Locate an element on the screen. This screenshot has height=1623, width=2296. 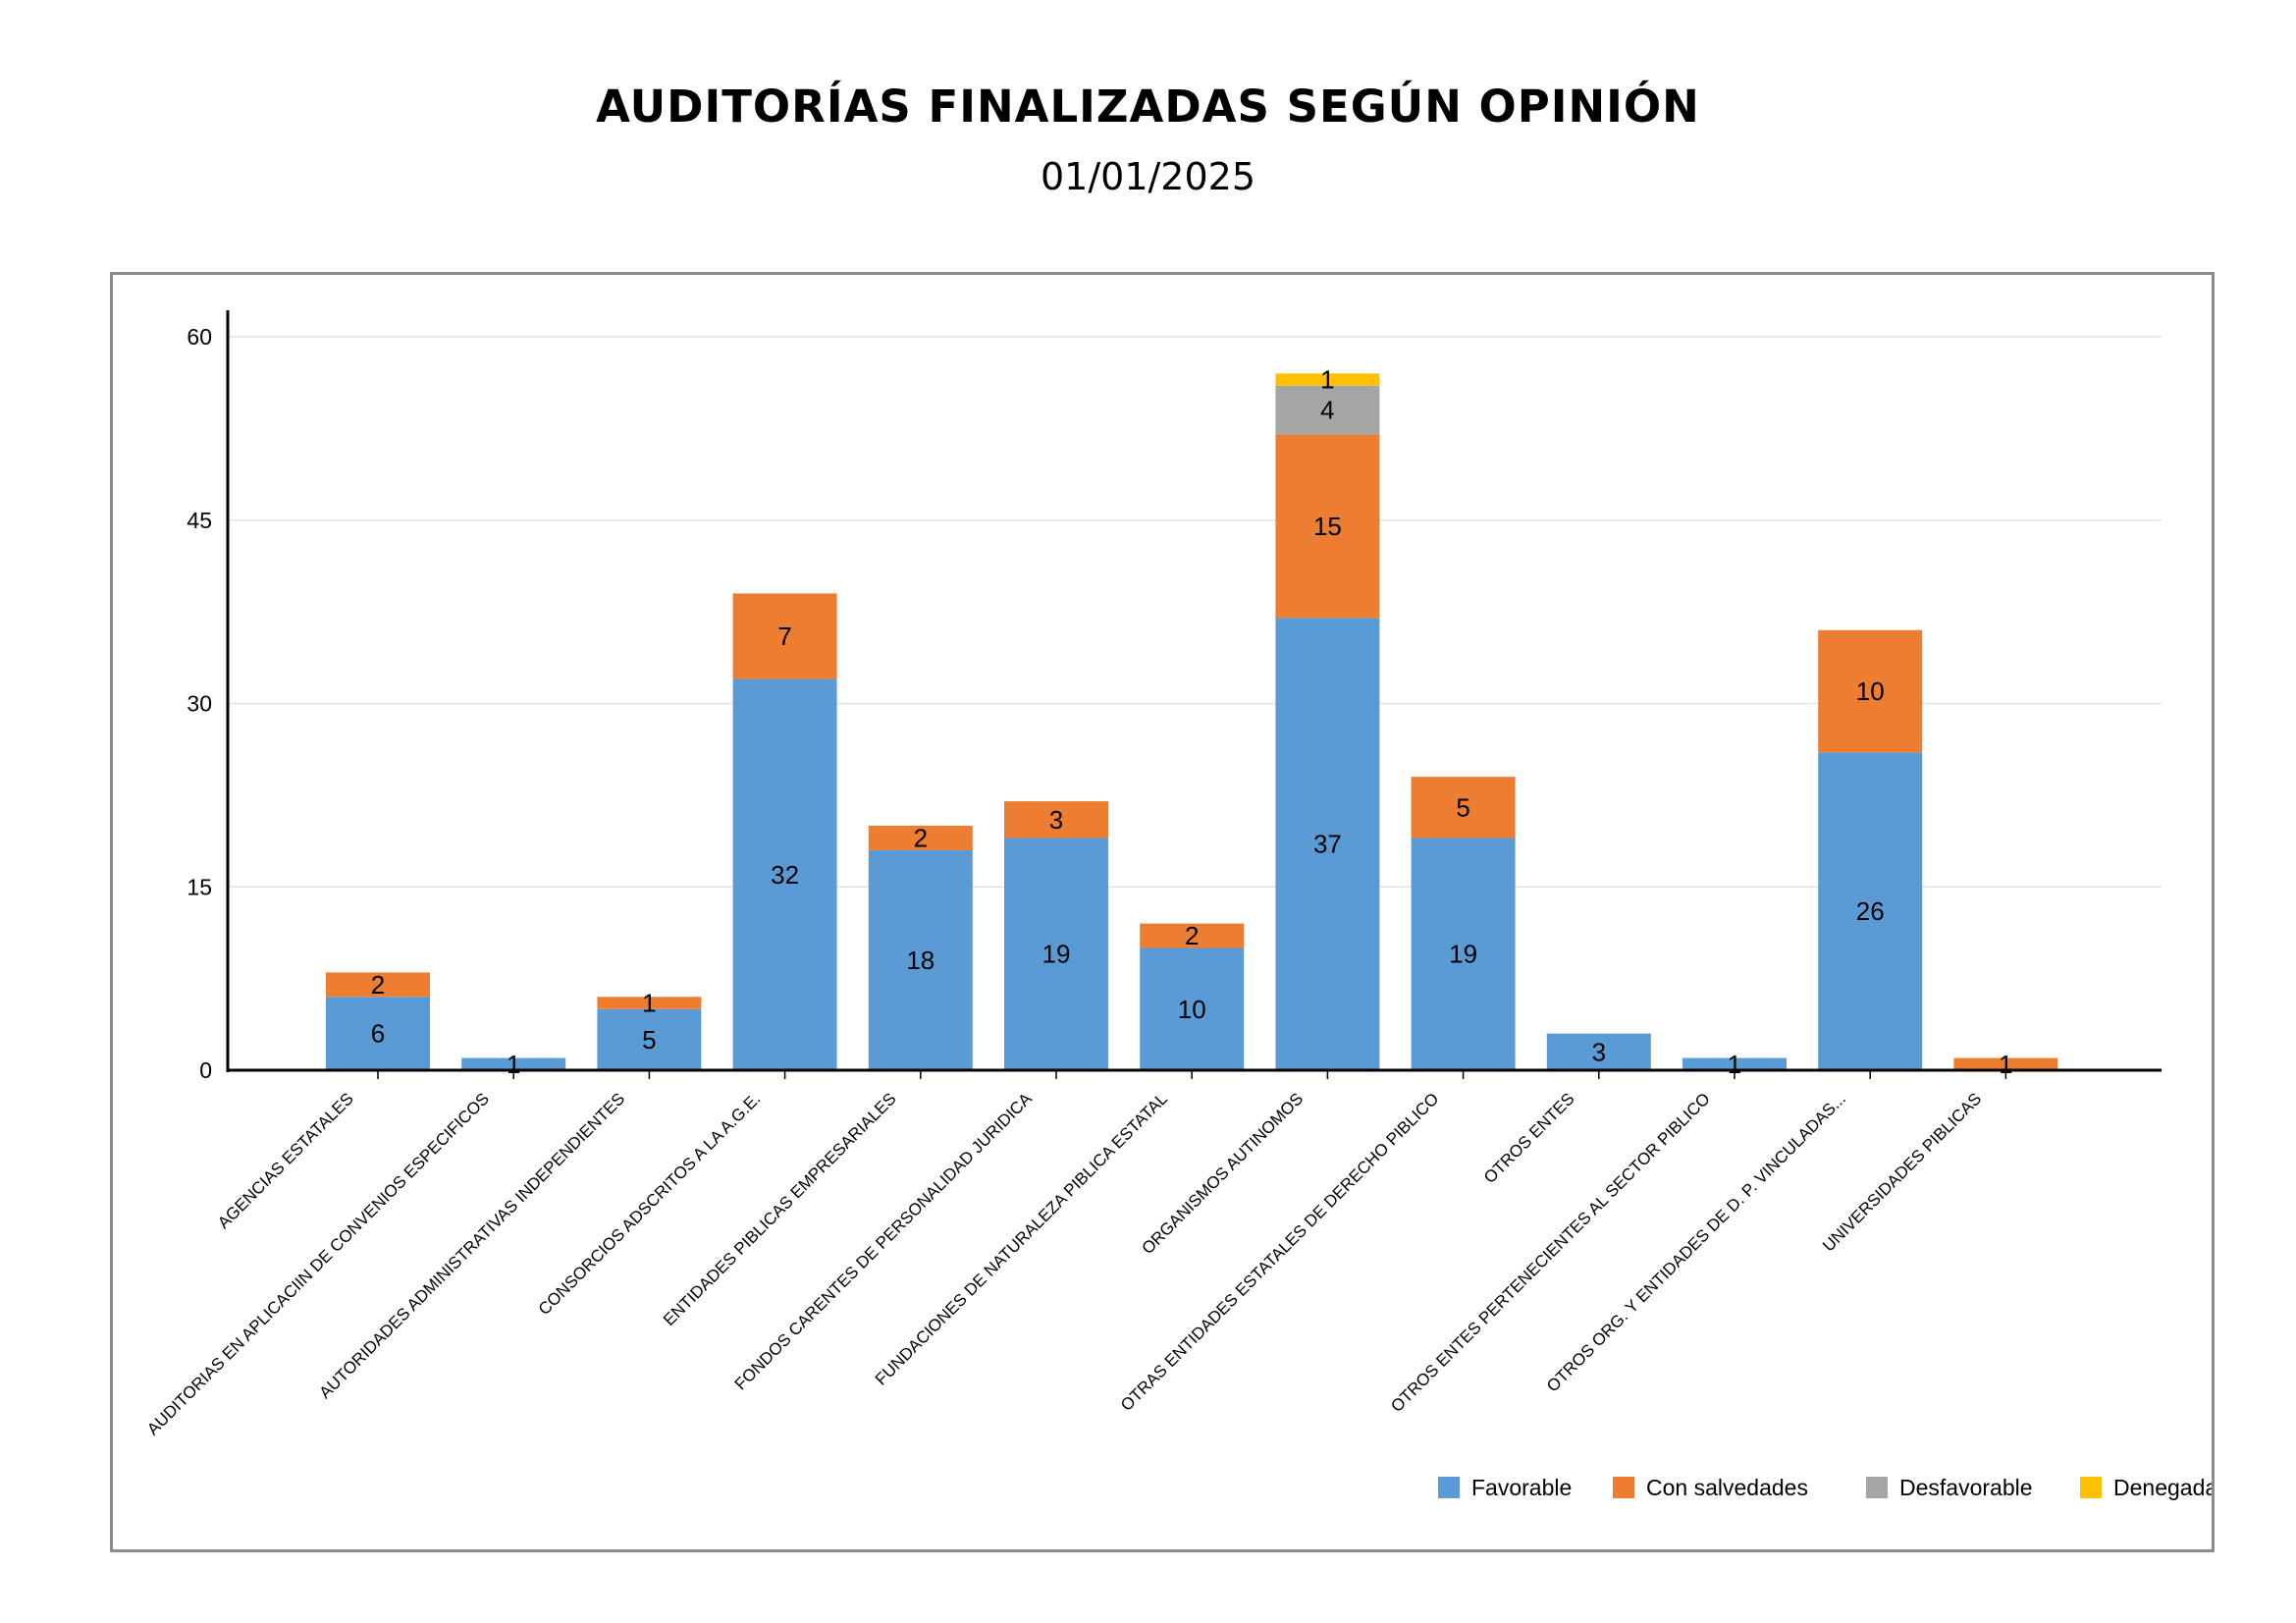
data-label: 15 is located at coordinates (1328, 527).